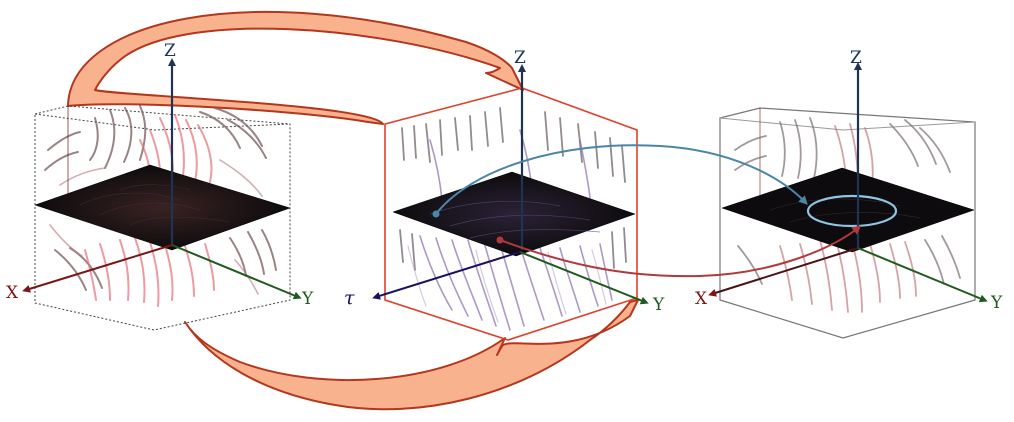 The image size is (1014, 422). Describe the element at coordinates (848, 210) in the screenshot. I see `right-plane` at that location.